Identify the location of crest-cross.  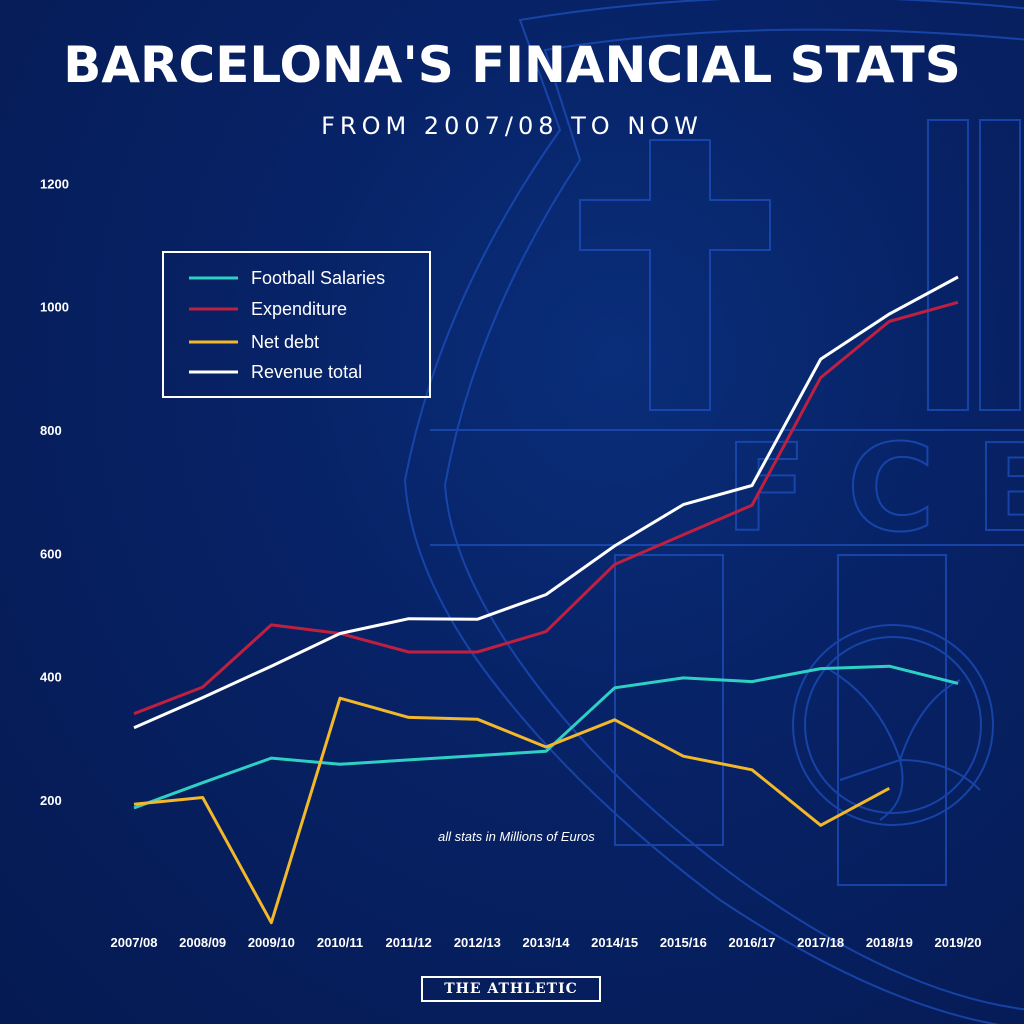
(675, 275).